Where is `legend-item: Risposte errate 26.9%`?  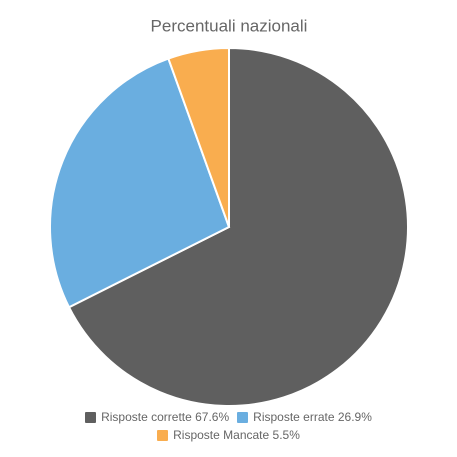
legend-item: Risposte errate 26.9% is located at coordinates (304, 417).